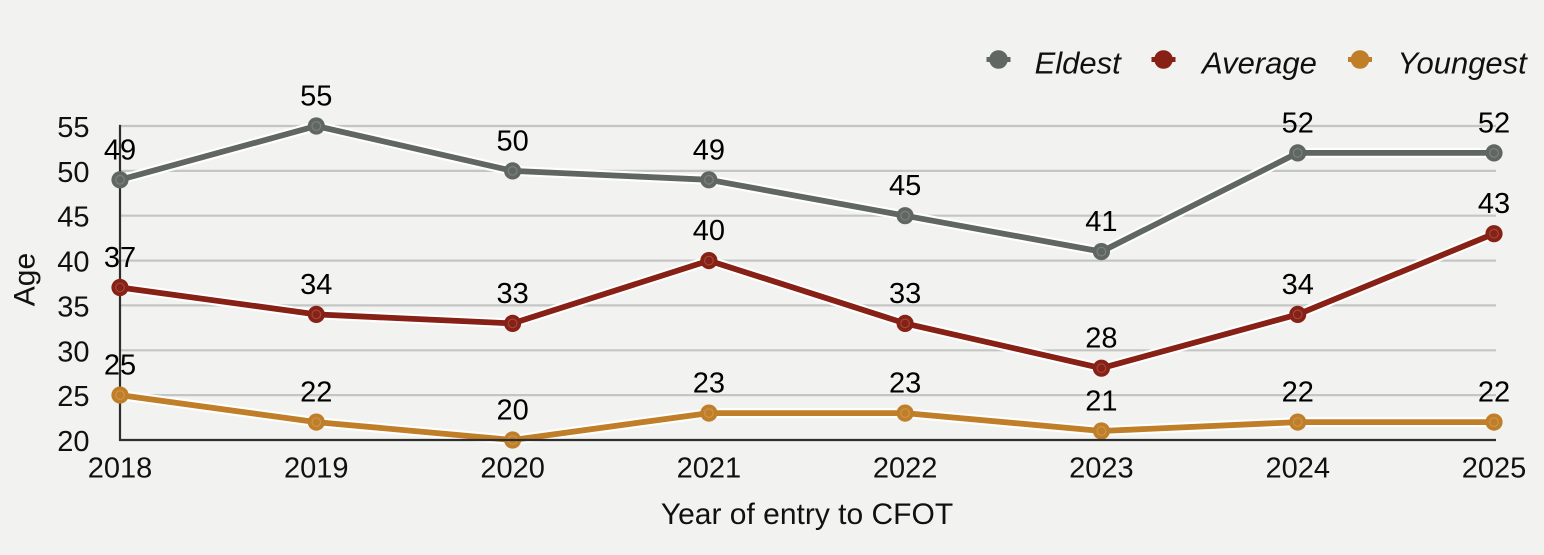 The height and width of the screenshot is (555, 1544). I want to click on svg-text: 2025, so click(1494, 469).